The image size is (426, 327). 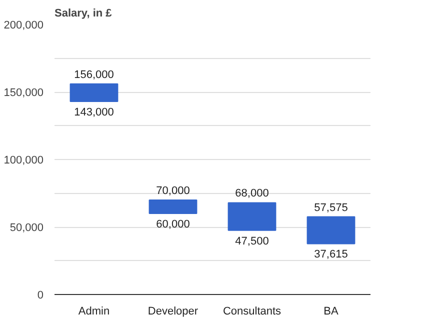 What do you see at coordinates (173, 312) in the screenshot?
I see `x-tick-label: Developer` at bounding box center [173, 312].